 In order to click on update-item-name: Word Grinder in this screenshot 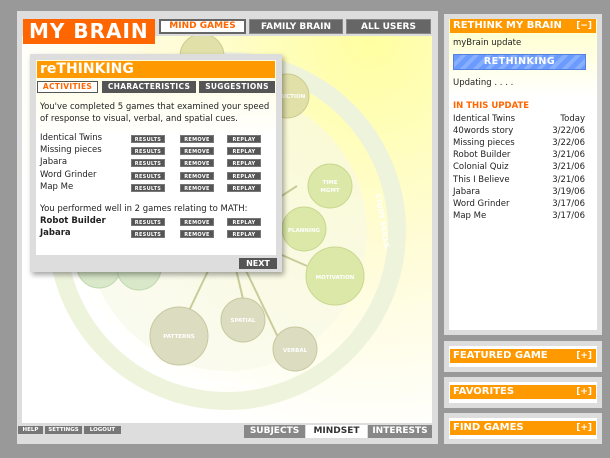, I will do `click(481, 203)`.